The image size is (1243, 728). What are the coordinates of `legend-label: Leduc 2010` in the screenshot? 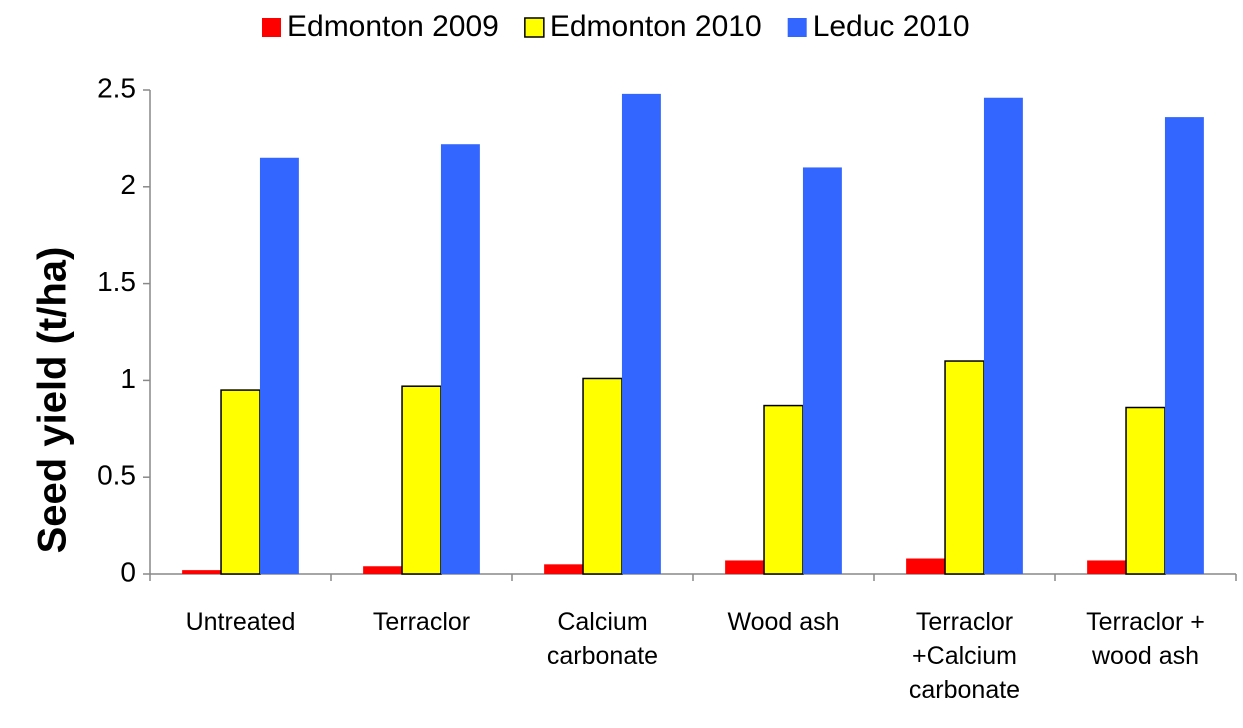 It's located at (891, 26).